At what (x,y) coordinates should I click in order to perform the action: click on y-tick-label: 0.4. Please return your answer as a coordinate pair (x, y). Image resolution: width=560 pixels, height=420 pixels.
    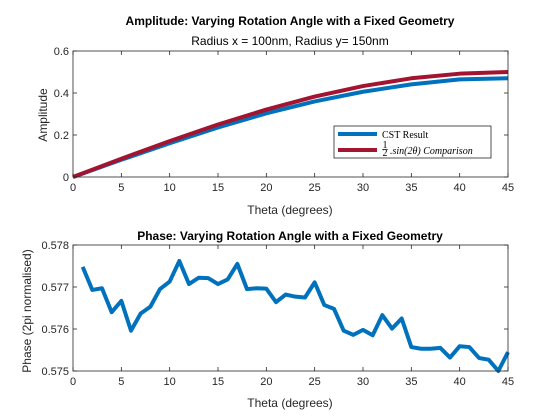
    Looking at the image, I should click on (61, 94).